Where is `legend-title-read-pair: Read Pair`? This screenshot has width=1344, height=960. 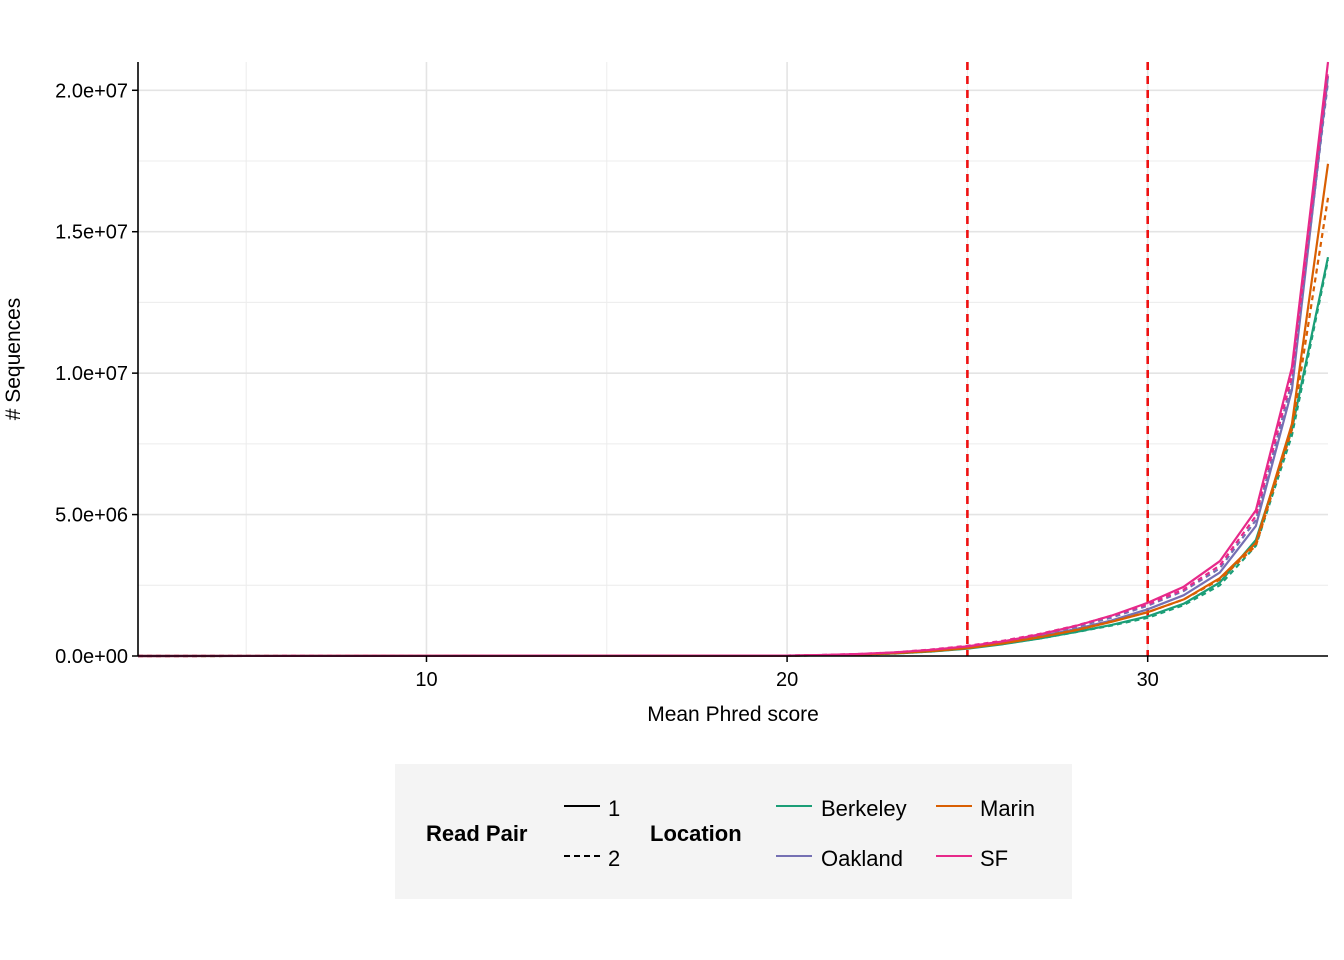 legend-title-read-pair: Read Pair is located at coordinates (477, 833).